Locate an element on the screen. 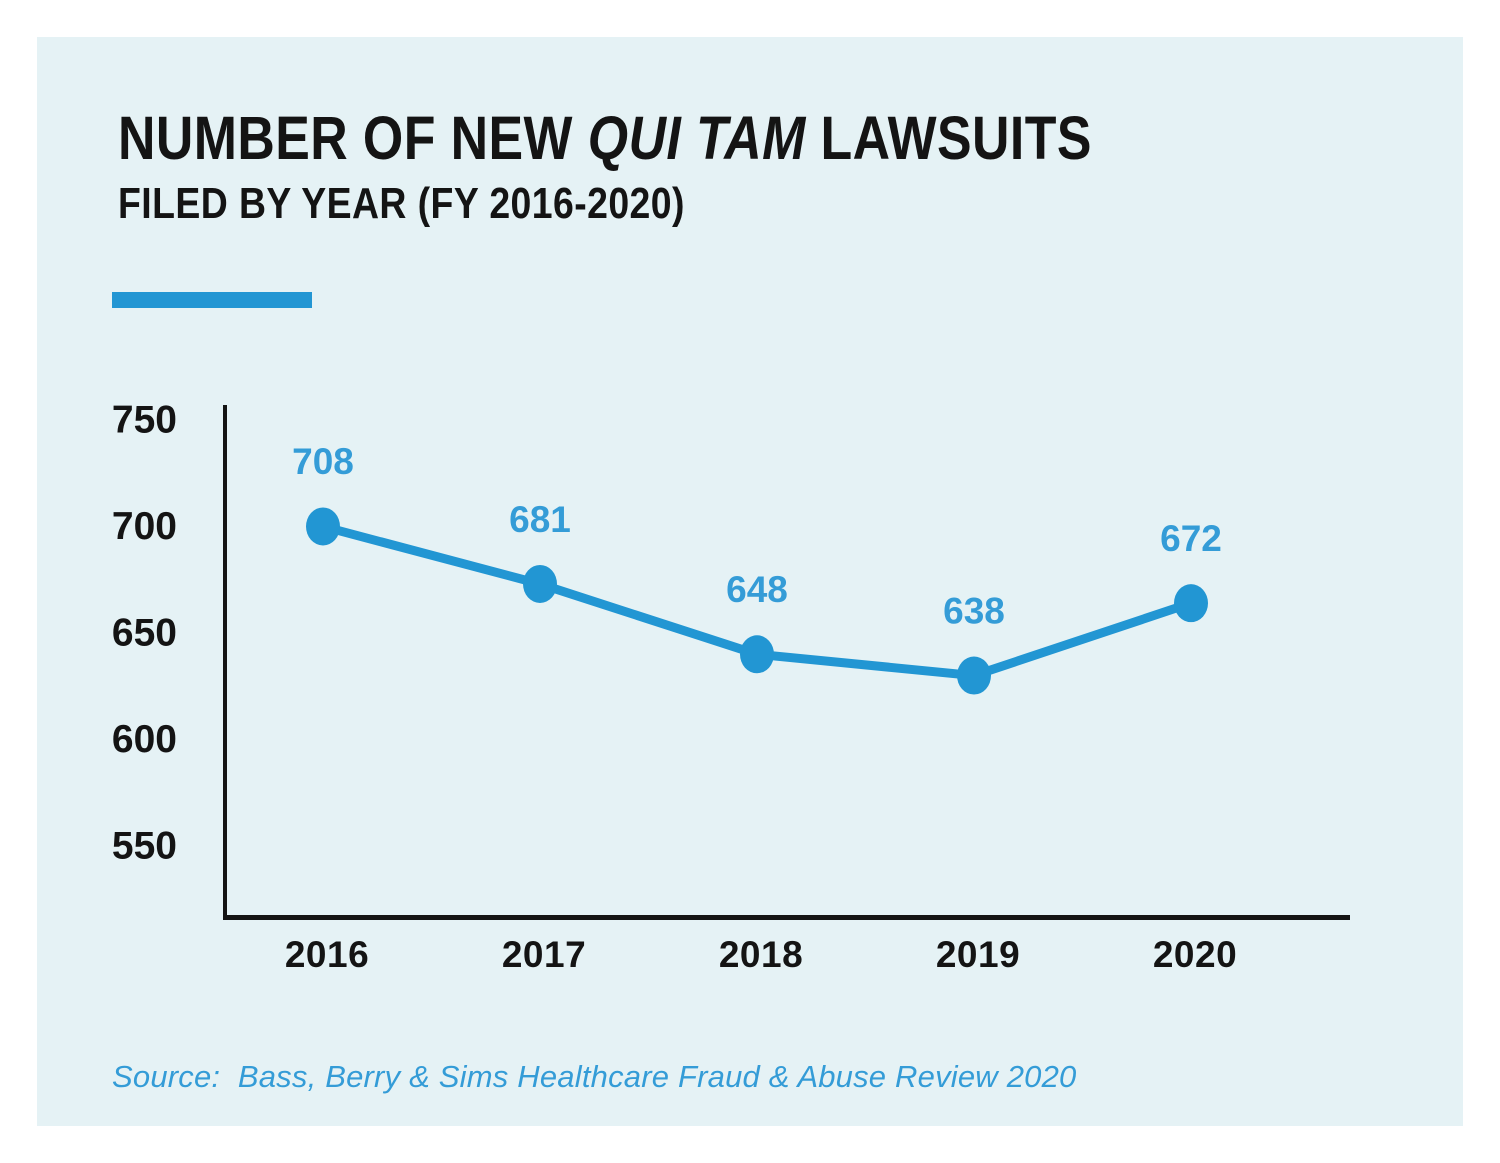 This screenshot has width=1500, height=1163. y-tick-label: 650 is located at coordinates (144, 632).